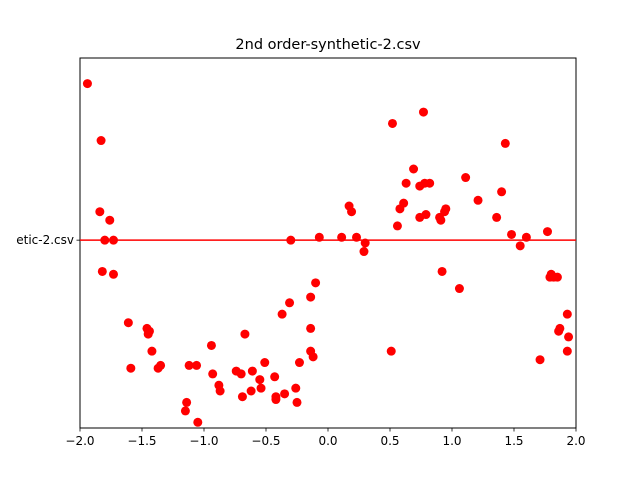 The width and height of the screenshot is (640, 480). Describe the element at coordinates (327, 441) in the screenshot. I see `x-tick-label: 0.0` at that location.